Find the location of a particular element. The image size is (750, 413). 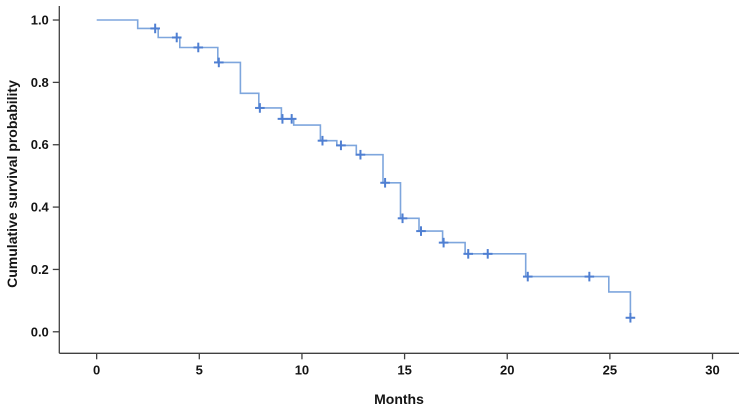

y-tick-label: 0.4 is located at coordinates (40, 207).